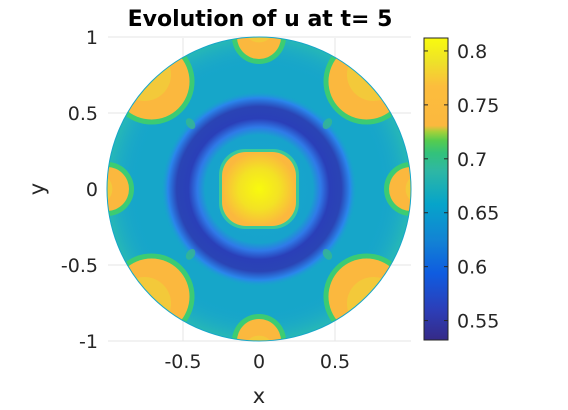 Image resolution: width=568 pixels, height=410 pixels. I want to click on colorbar, so click(436, 189).